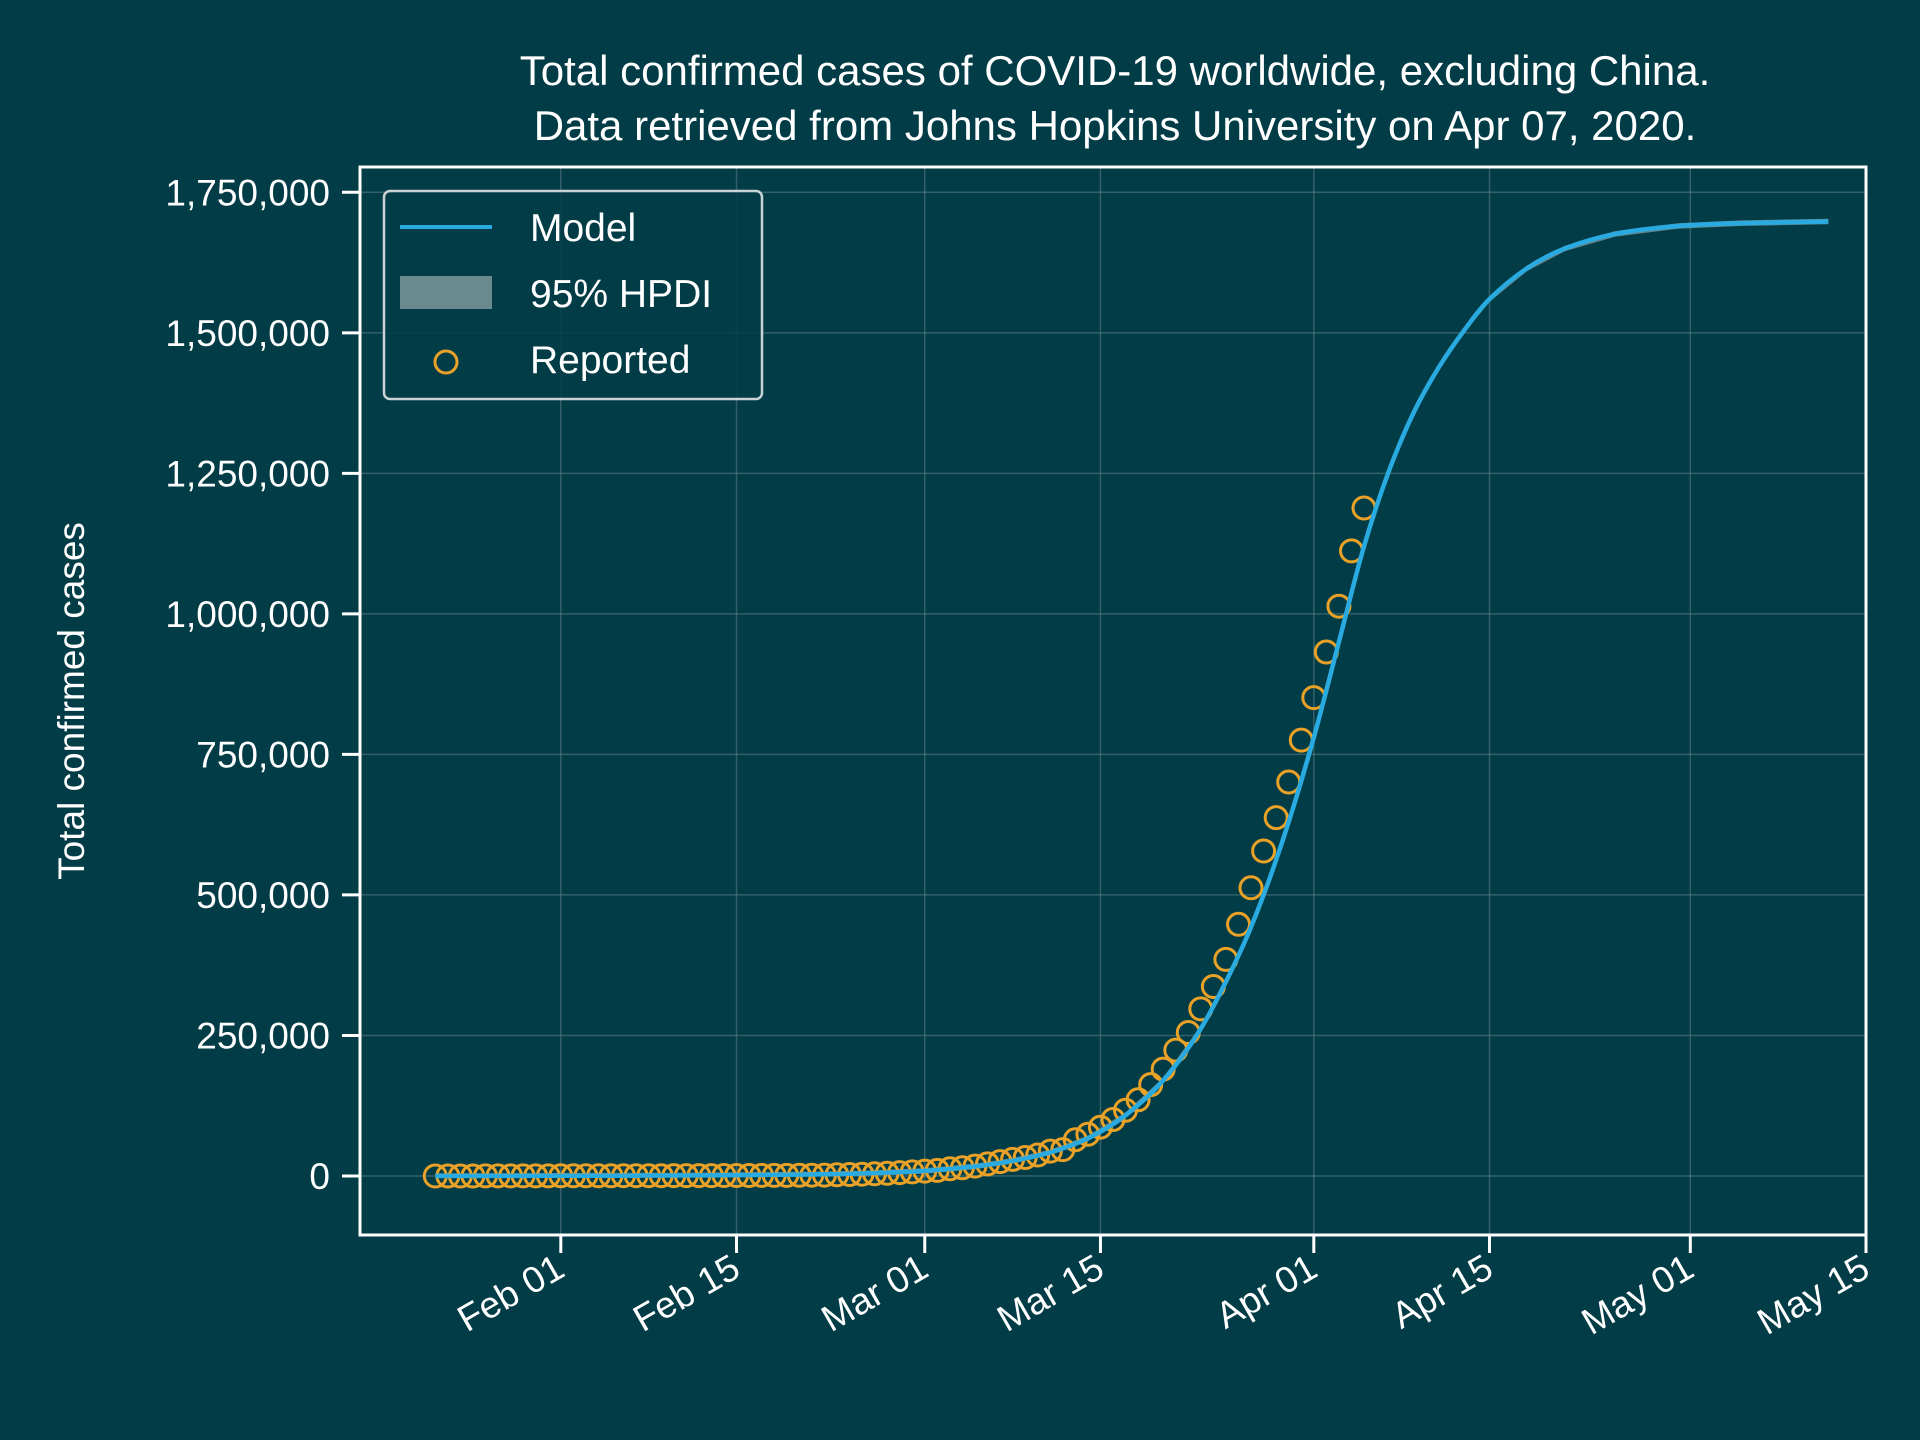 This screenshot has height=1440, width=1920. I want to click on legend: Model 95% HPDI Reported, so click(573, 295).